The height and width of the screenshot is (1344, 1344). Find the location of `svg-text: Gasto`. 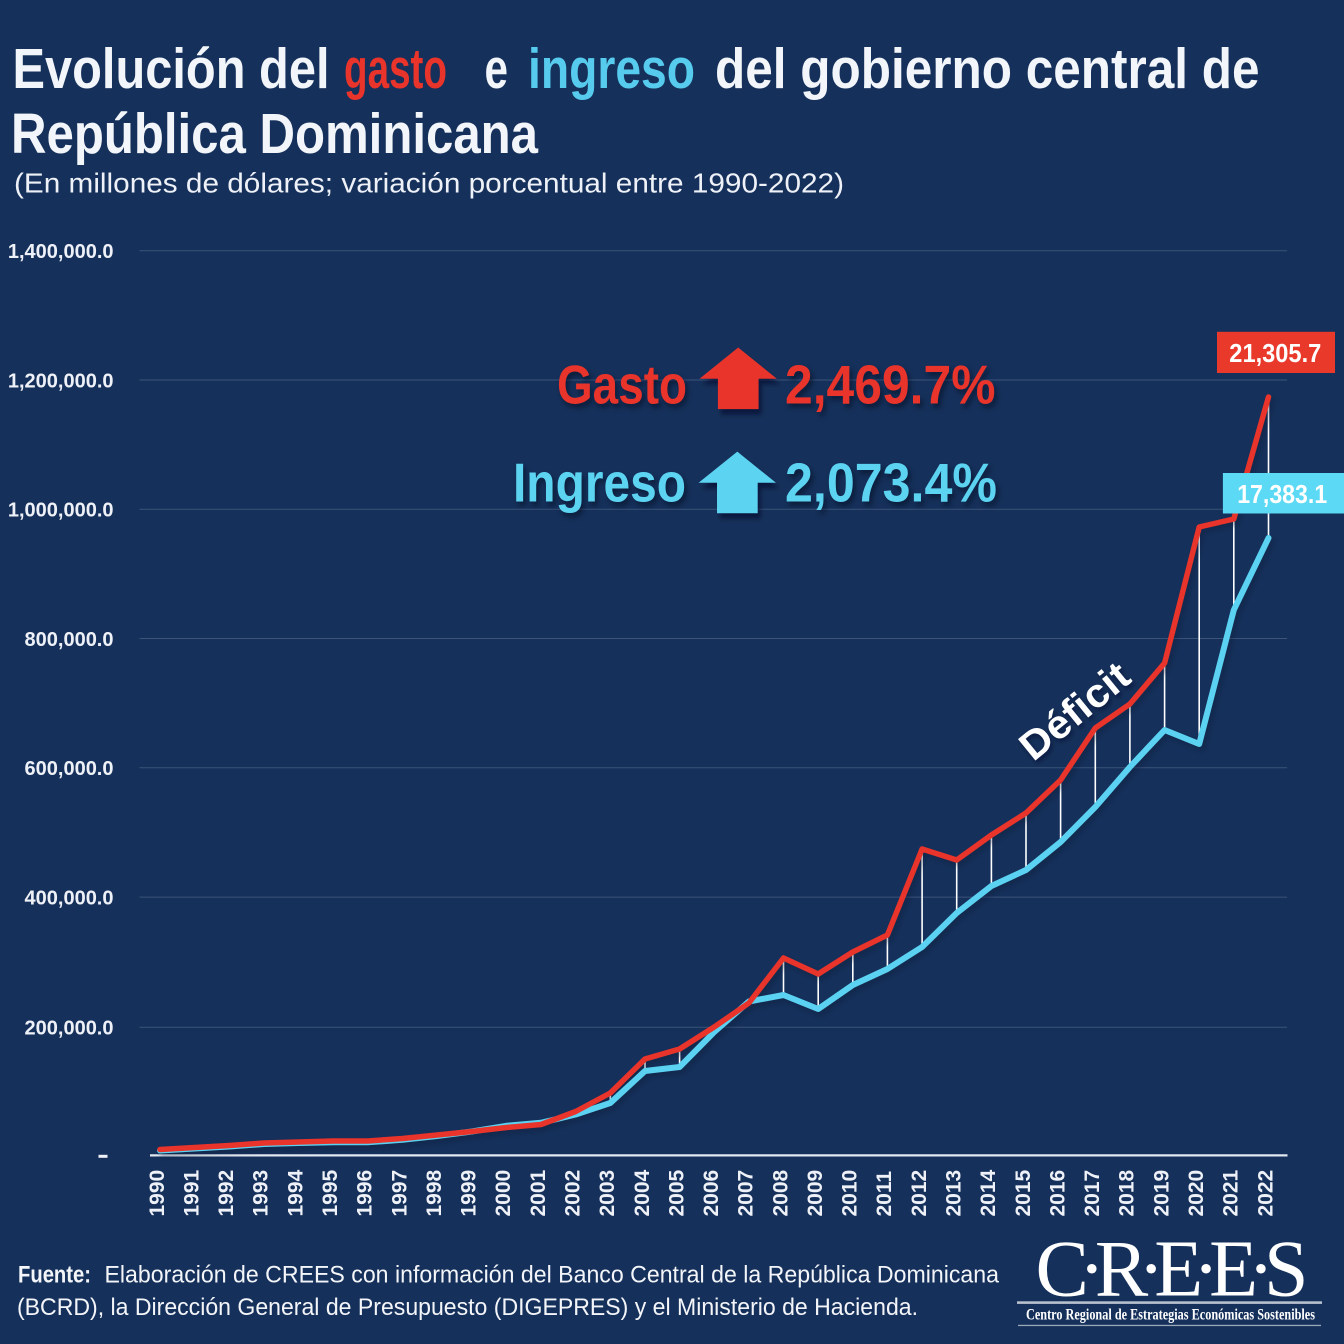

svg-text: Gasto is located at coordinates (622, 385).